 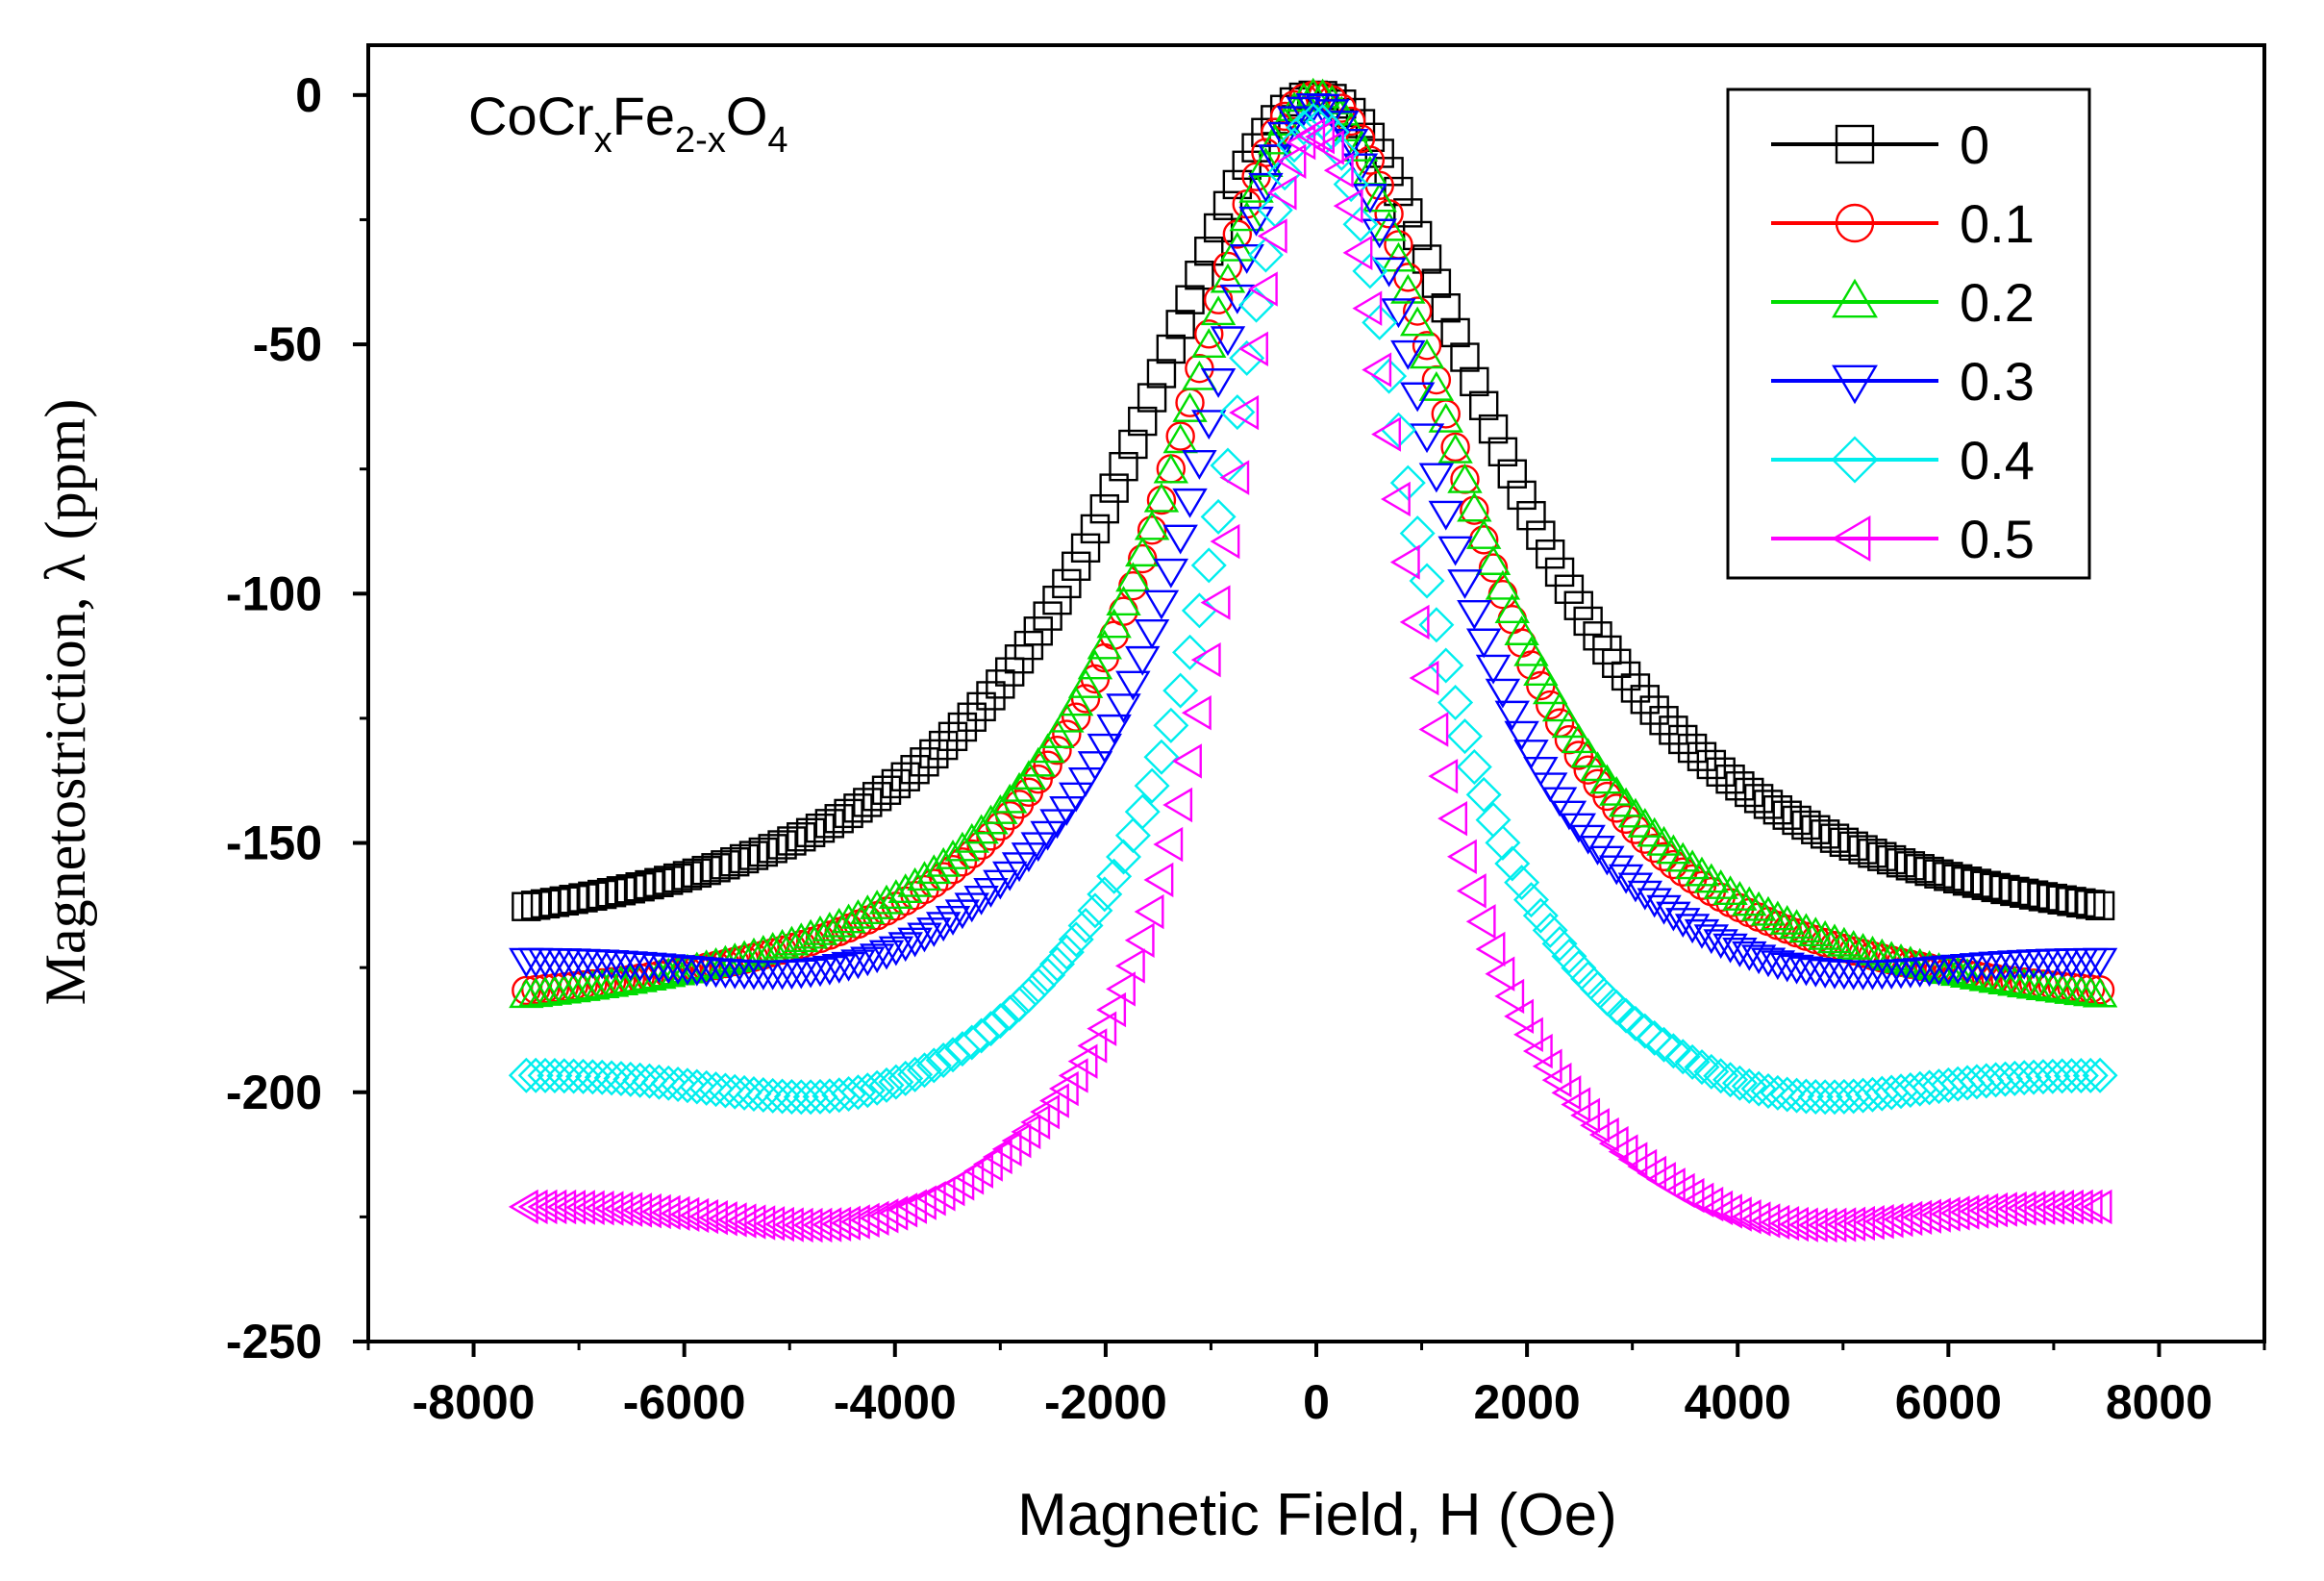 What do you see at coordinates (1998, 223) in the screenshot?
I see `legend-label: 0.1` at bounding box center [1998, 223].